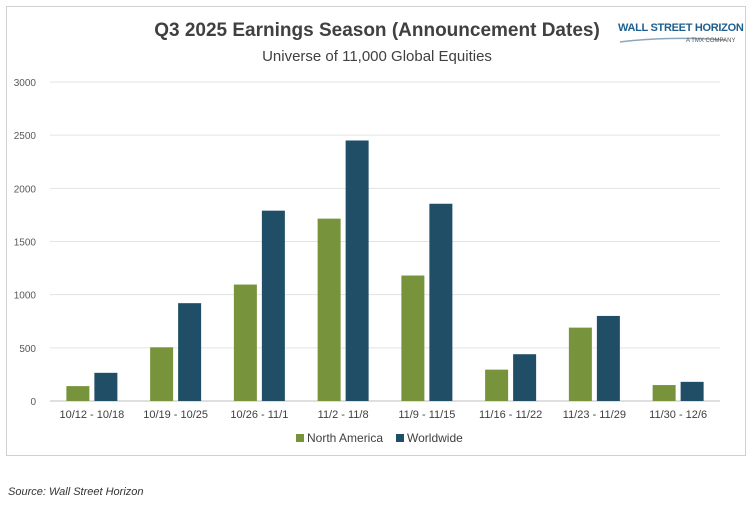 The image size is (754, 506). Describe the element at coordinates (510, 415) in the screenshot. I see `x-tick-label: 11/16 - 11/22` at that location.